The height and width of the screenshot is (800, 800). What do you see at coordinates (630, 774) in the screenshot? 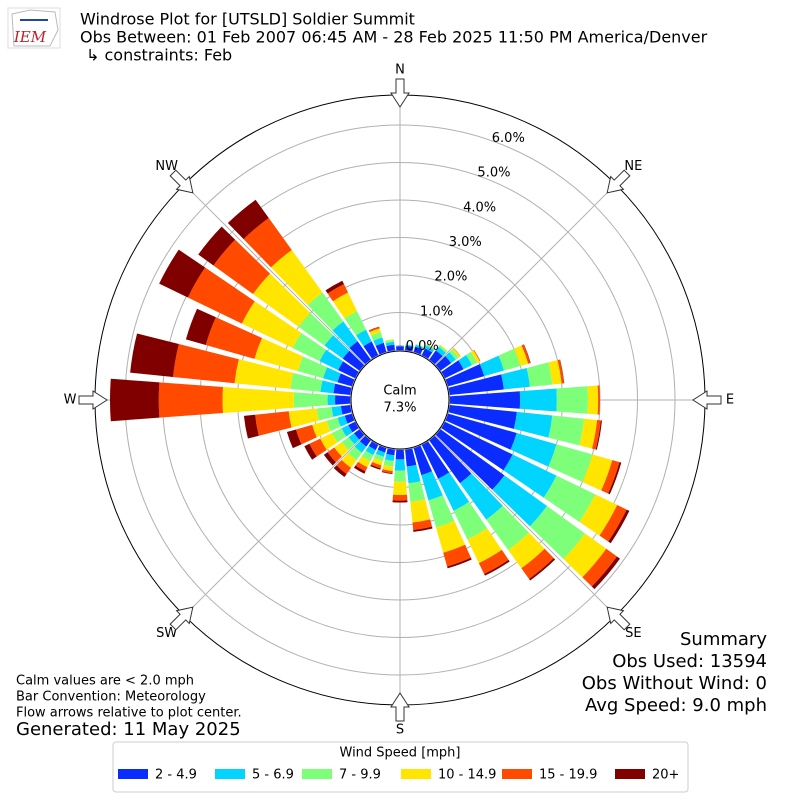
I see `legend-swatch` at bounding box center [630, 774].